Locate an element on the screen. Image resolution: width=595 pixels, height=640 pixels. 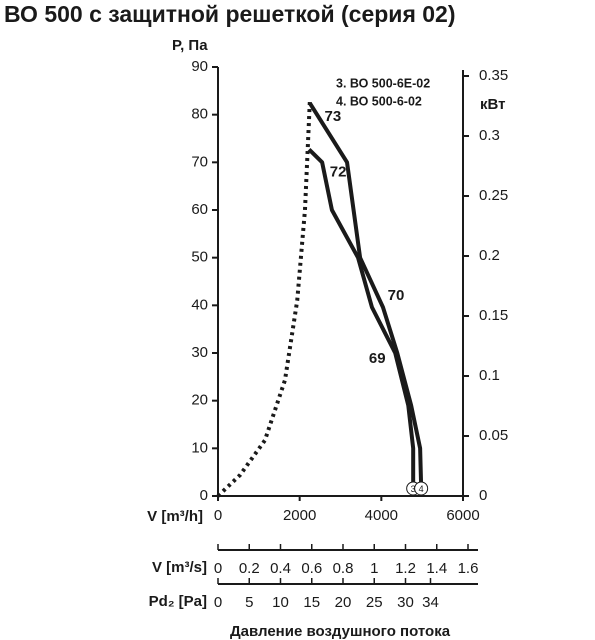
series-marker-label: 4 is located at coordinates (421, 489).